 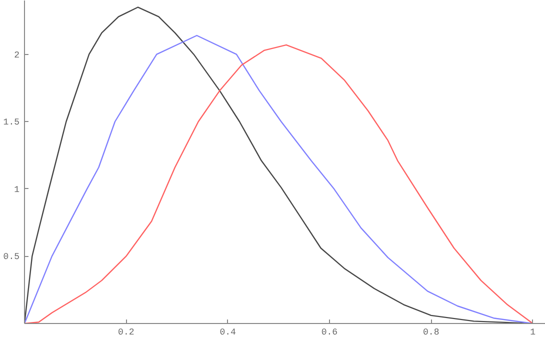 What do you see at coordinates (329, 332) in the screenshot?
I see `x-tick-label: 0.6` at bounding box center [329, 332].